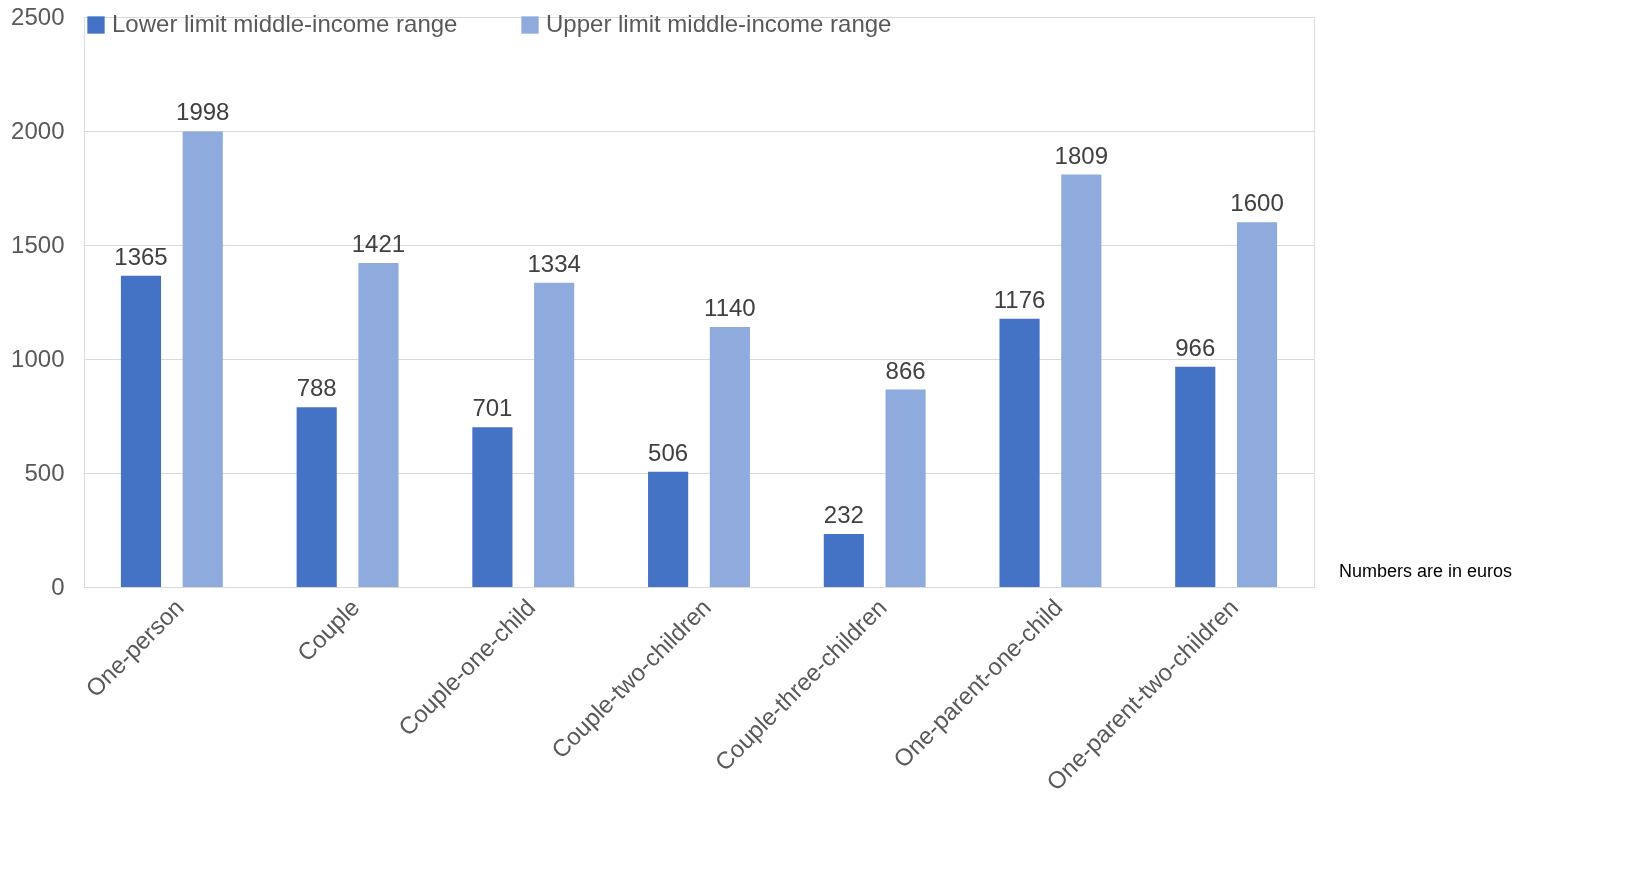 Image resolution: width=1627 pixels, height=883 pixels. I want to click on data-label: 866, so click(905, 370).